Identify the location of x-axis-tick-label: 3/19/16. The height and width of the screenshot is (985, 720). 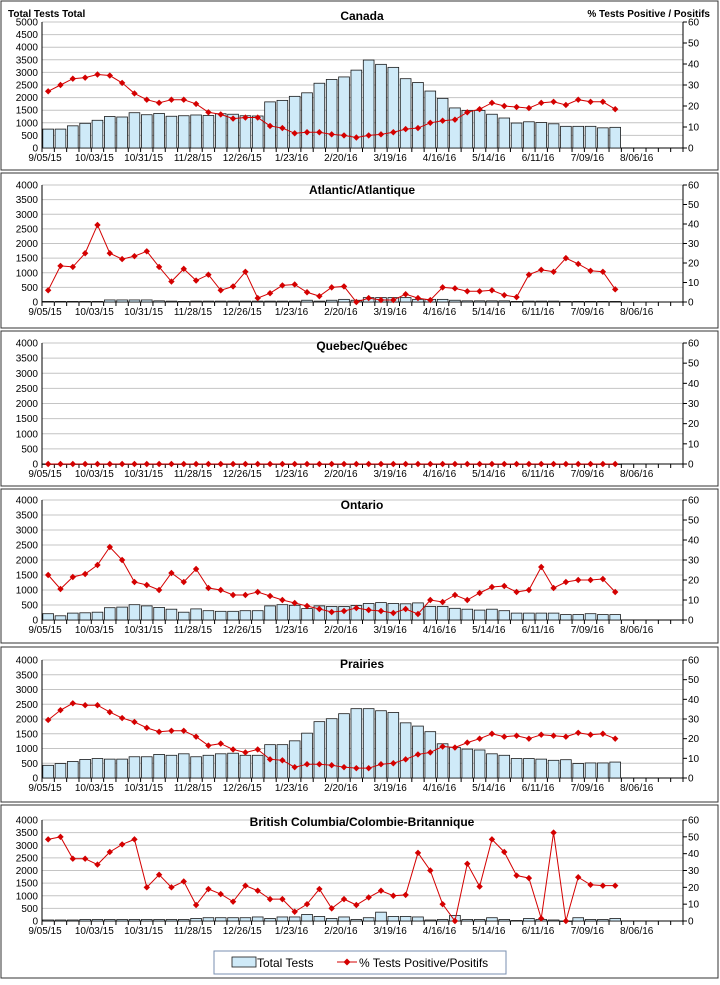
(390, 931).